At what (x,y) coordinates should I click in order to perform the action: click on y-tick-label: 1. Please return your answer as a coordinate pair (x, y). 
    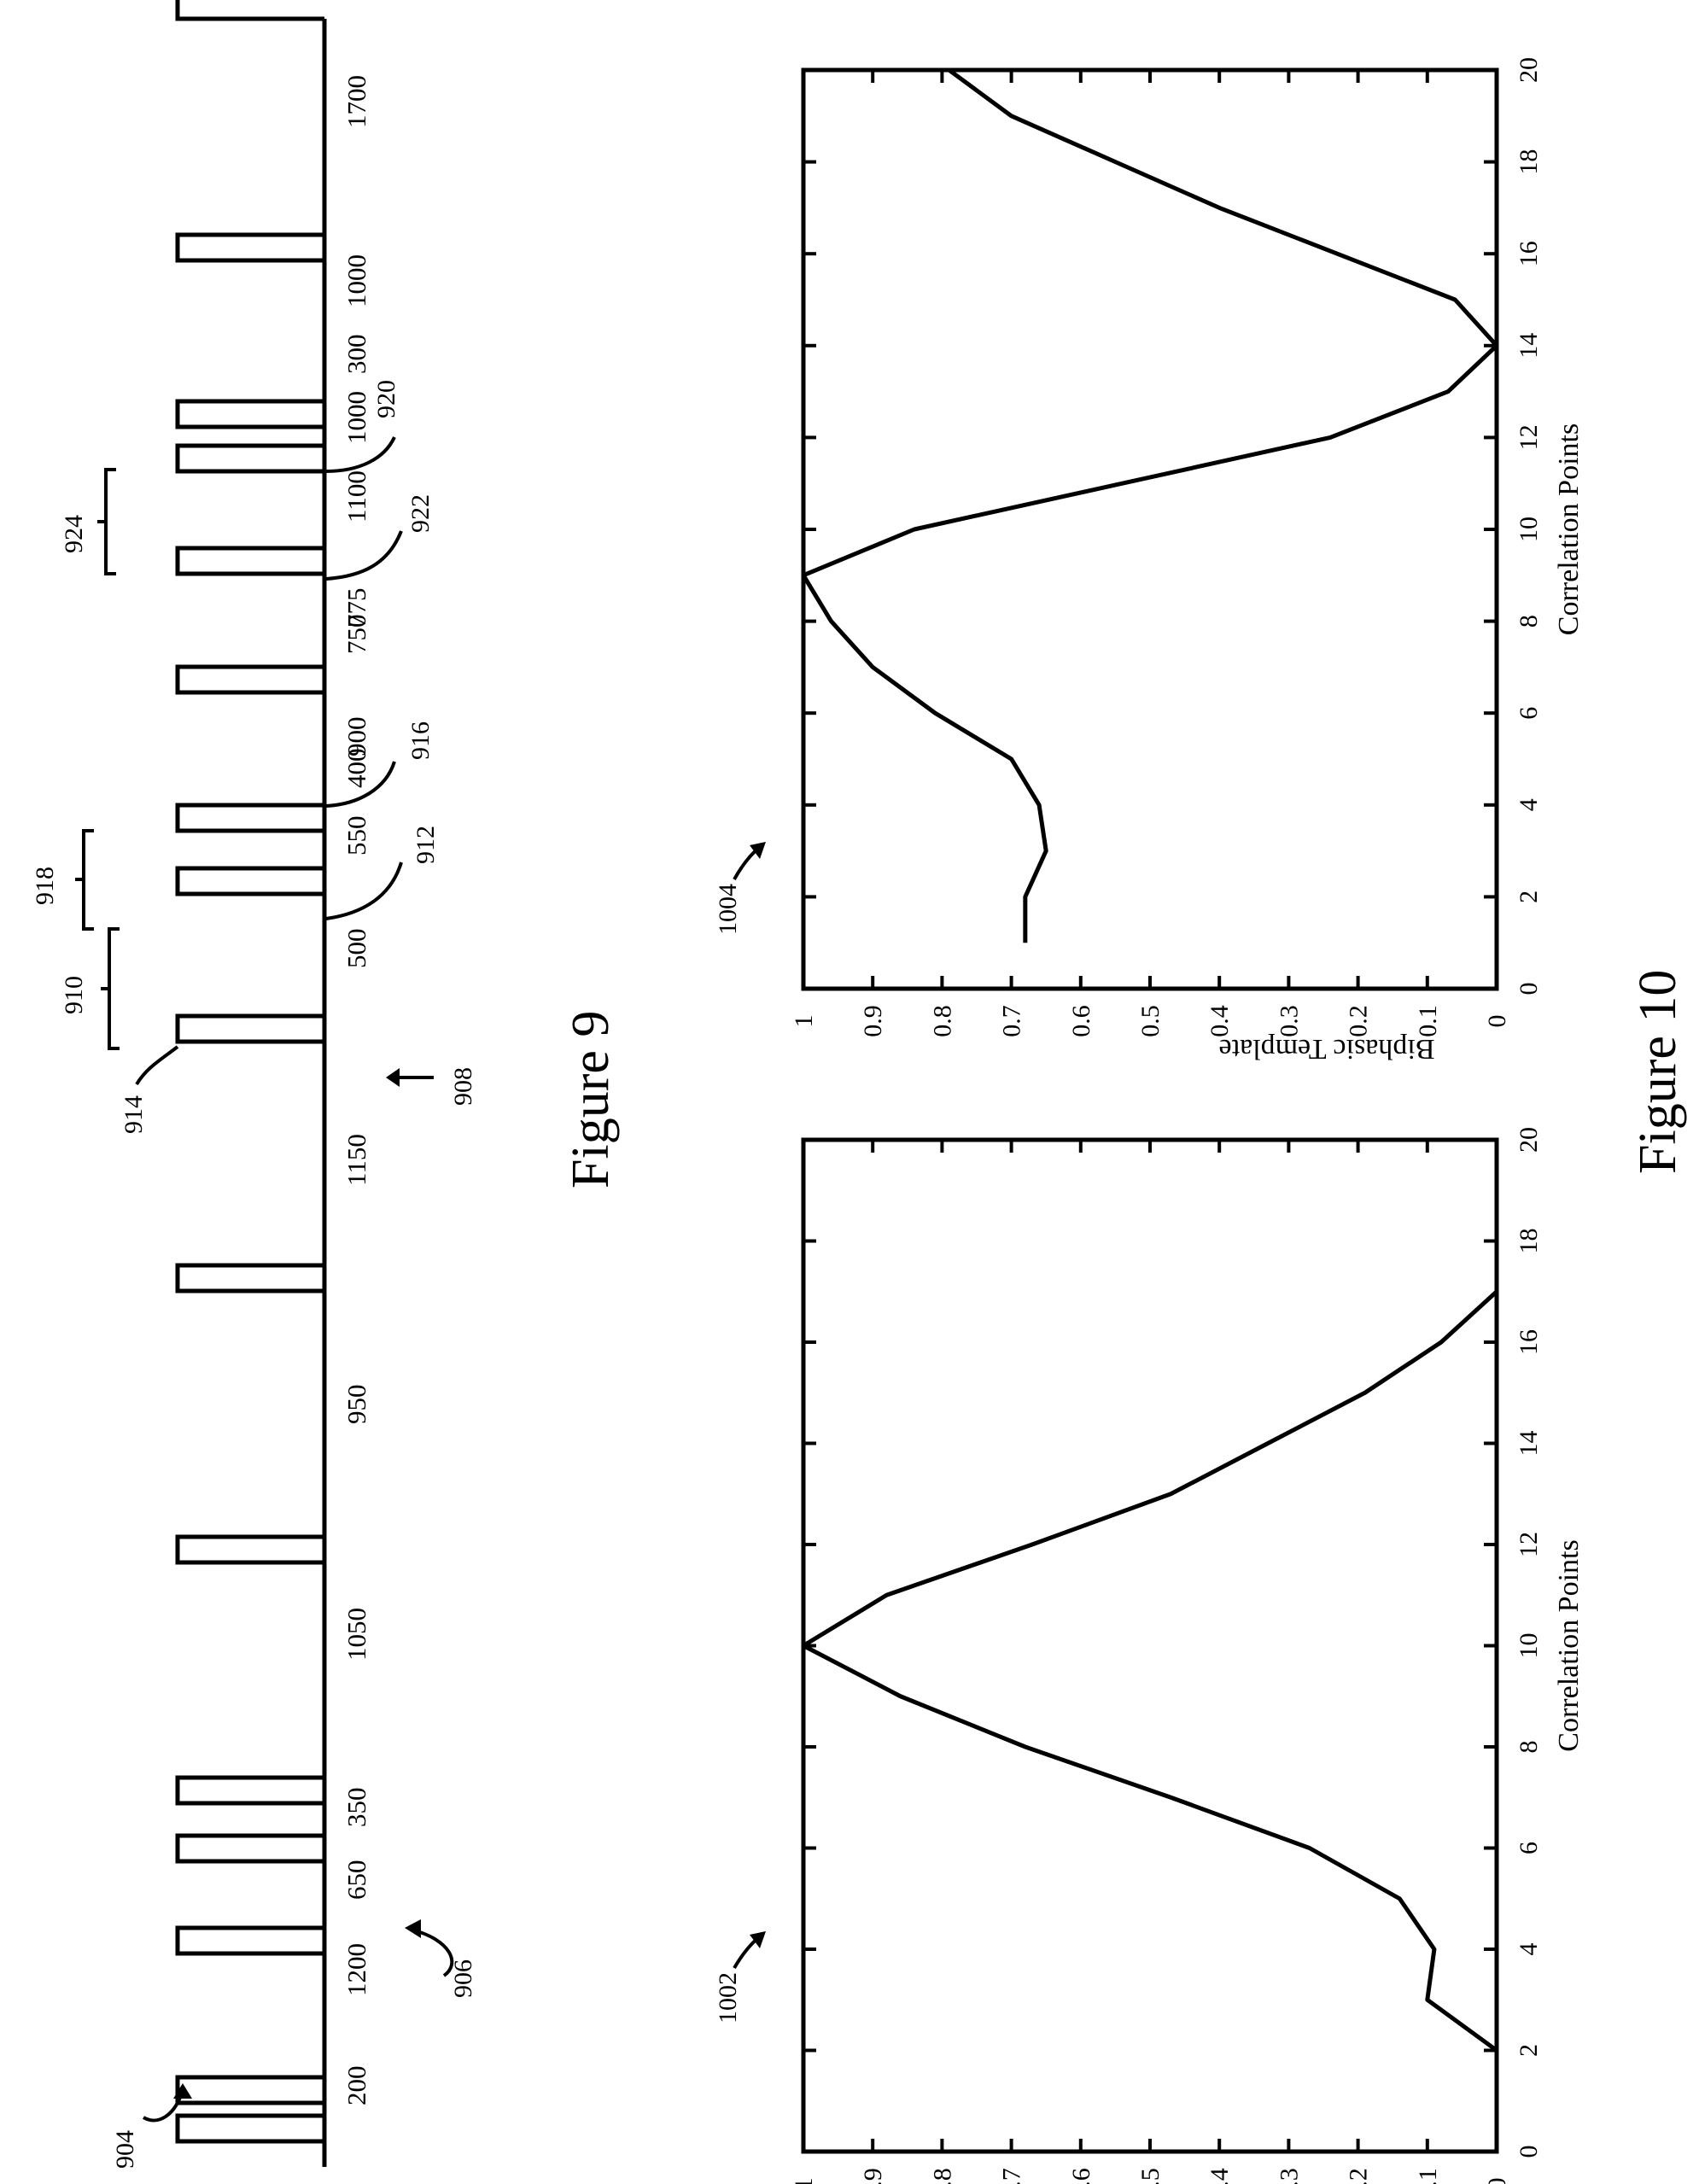
    Looking at the image, I should click on (804, 2181).